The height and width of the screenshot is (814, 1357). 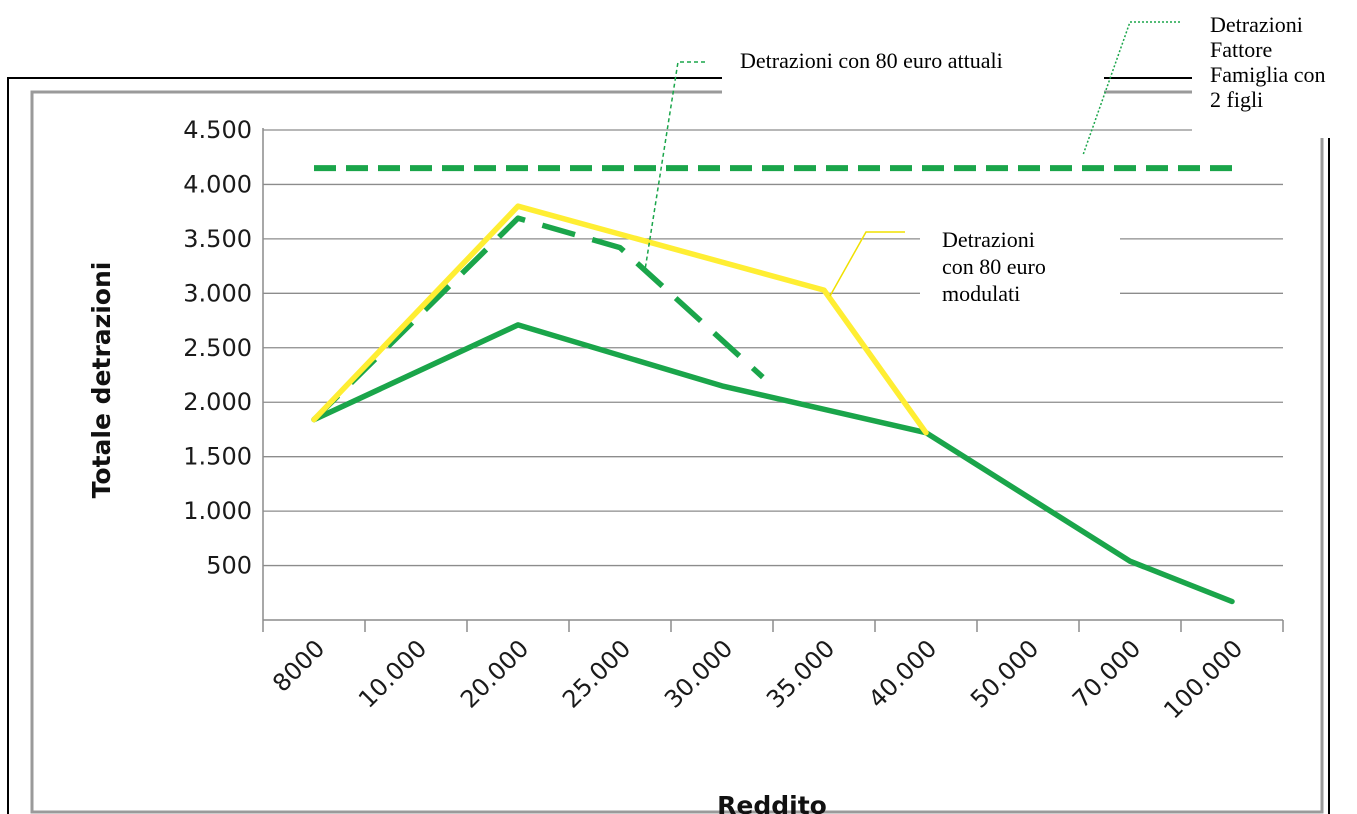 I want to click on y-tick-label: 2.500, so click(x=217, y=348).